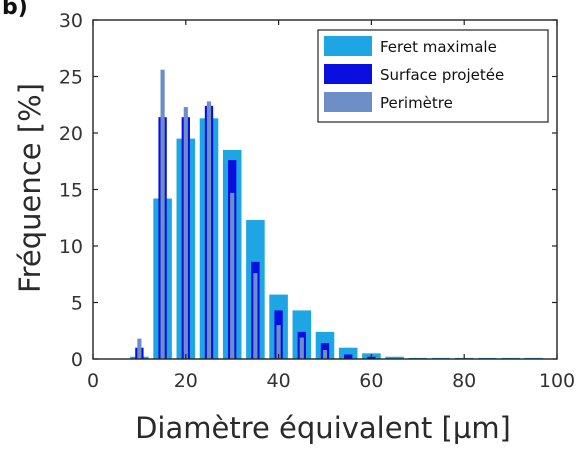 This screenshot has height=449, width=584. I want to click on y-tick-label: 5, so click(77, 304).